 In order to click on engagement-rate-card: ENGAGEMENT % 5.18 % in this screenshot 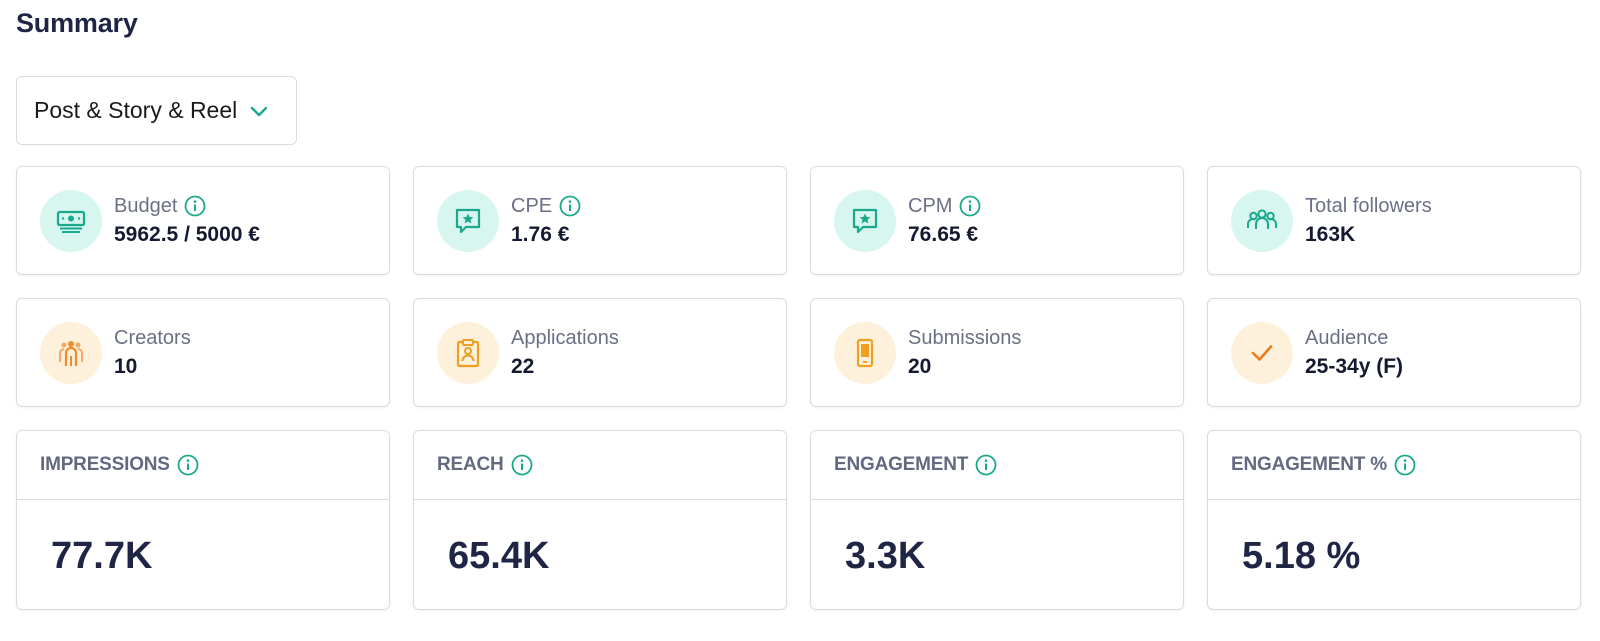, I will do `click(1394, 520)`.